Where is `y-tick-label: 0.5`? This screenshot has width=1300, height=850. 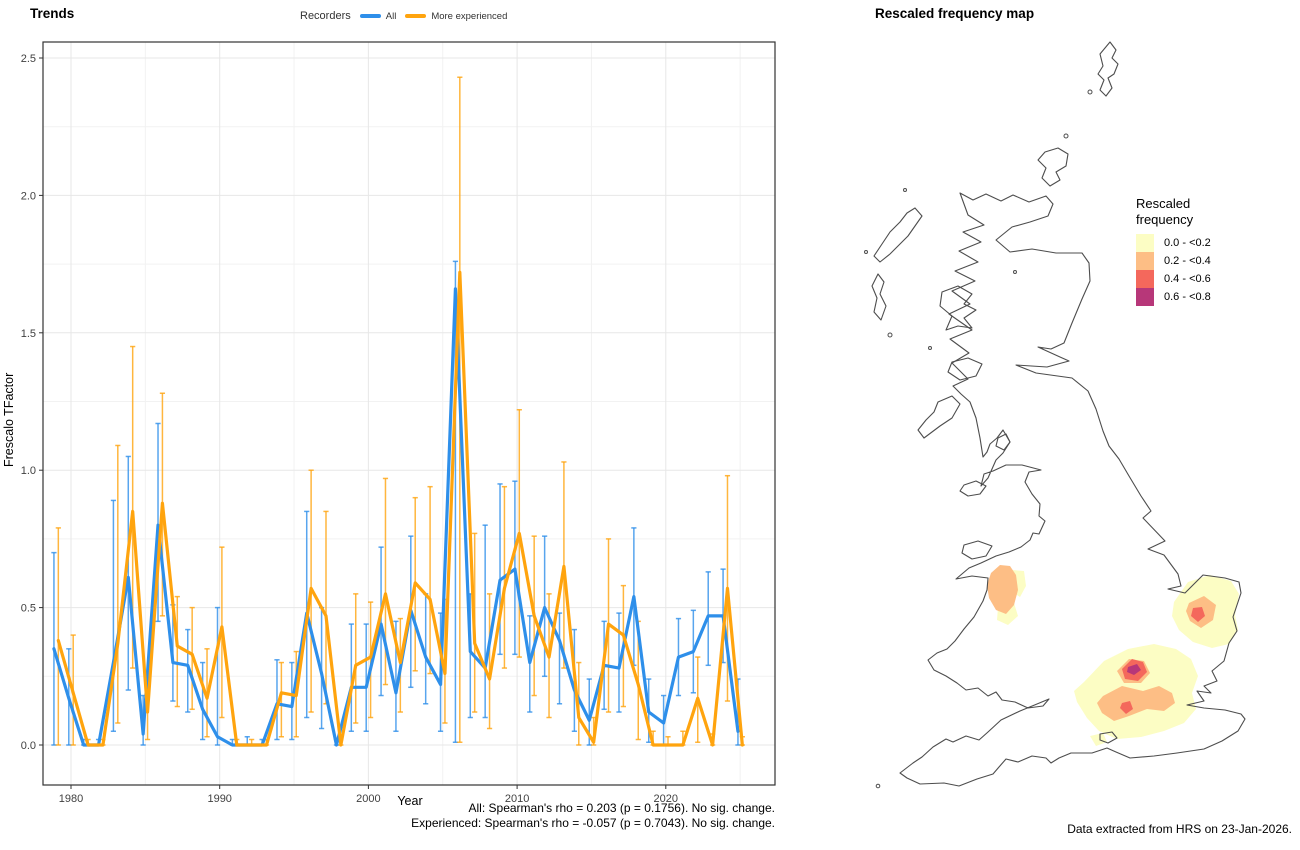 y-tick-label: 0.5 is located at coordinates (28, 609).